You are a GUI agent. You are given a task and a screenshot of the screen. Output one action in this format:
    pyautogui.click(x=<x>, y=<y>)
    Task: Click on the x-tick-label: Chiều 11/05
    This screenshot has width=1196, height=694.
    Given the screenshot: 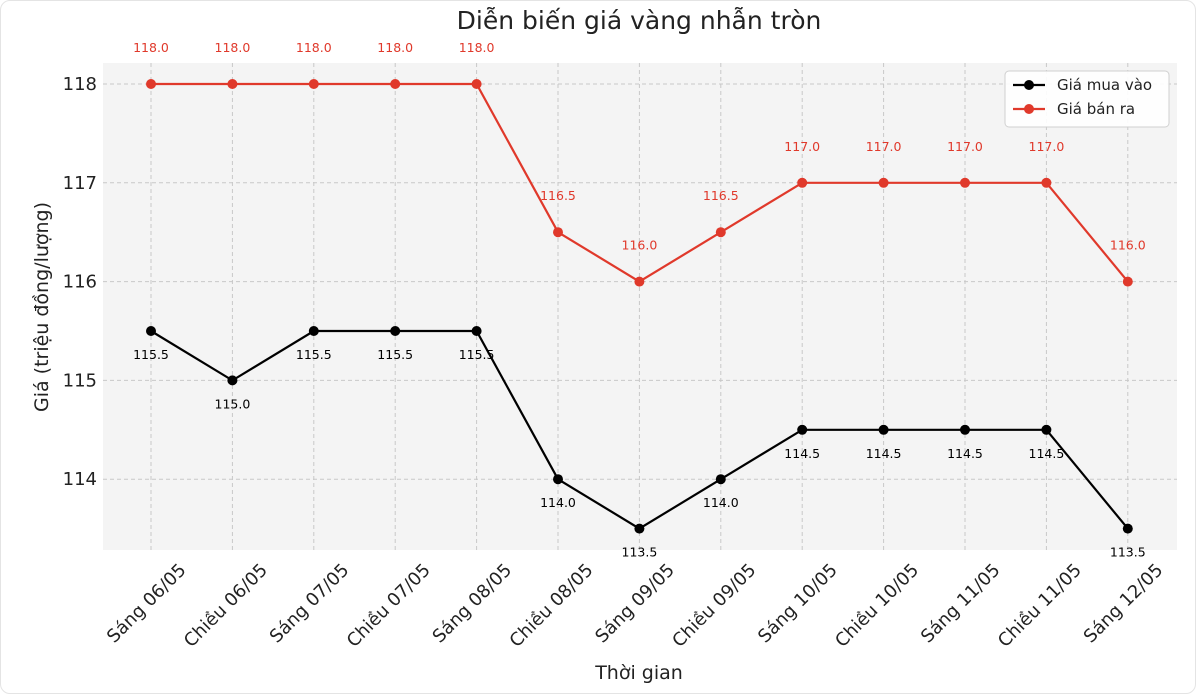 What is the action you would take?
    pyautogui.click(x=1040, y=606)
    